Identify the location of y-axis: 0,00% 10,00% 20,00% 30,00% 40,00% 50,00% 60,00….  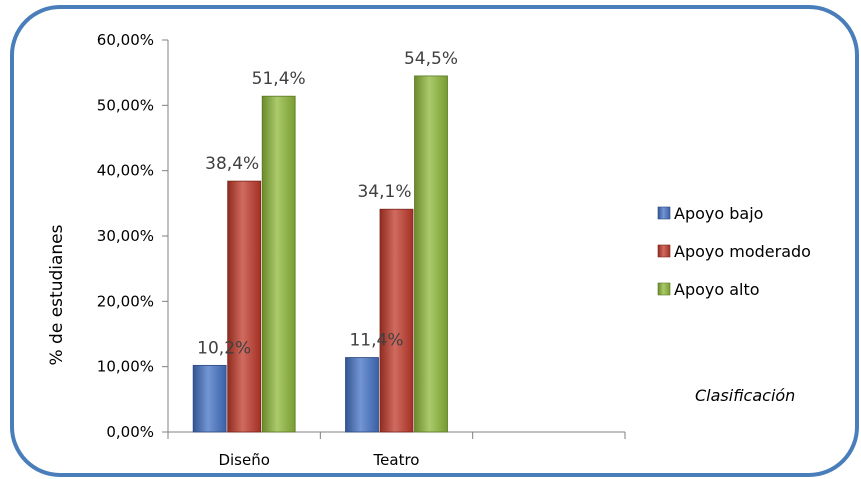
(133, 236).